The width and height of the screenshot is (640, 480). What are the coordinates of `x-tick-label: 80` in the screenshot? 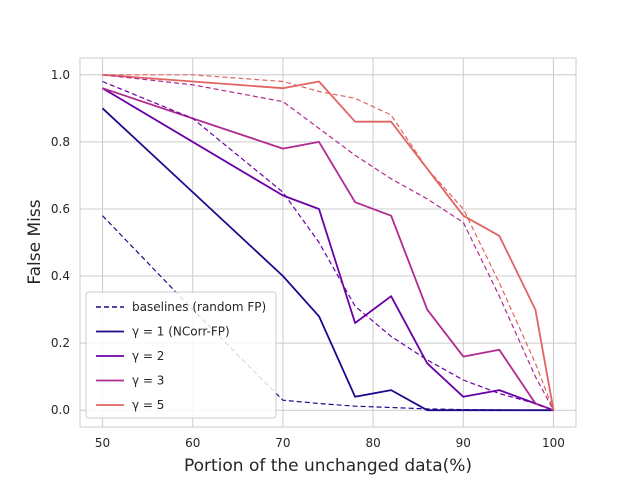 It's located at (372, 443).